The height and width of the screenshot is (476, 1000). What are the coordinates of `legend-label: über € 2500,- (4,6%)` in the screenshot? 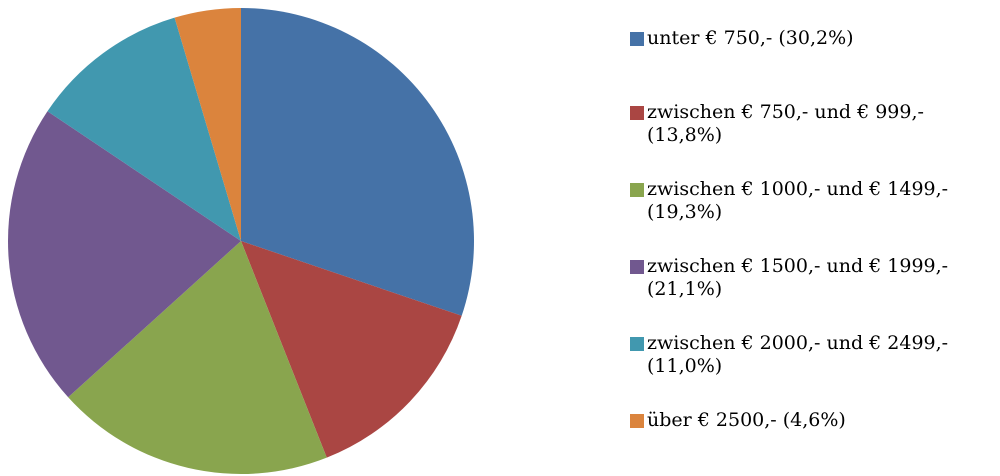 It's located at (746, 420).